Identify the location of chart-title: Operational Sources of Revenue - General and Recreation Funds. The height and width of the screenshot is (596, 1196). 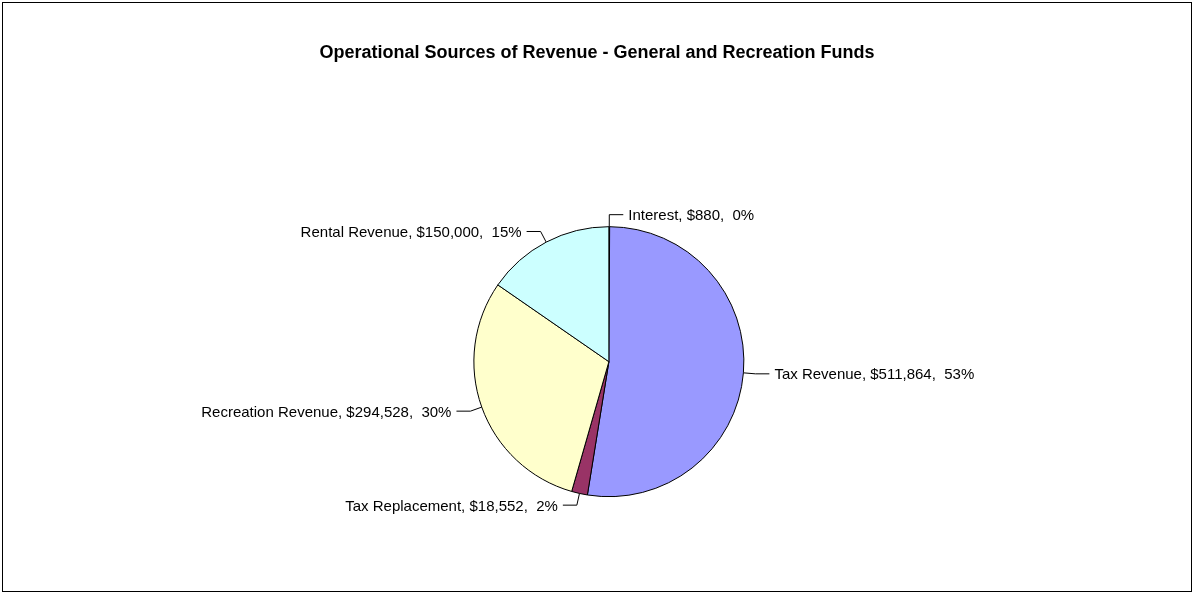
(597, 52).